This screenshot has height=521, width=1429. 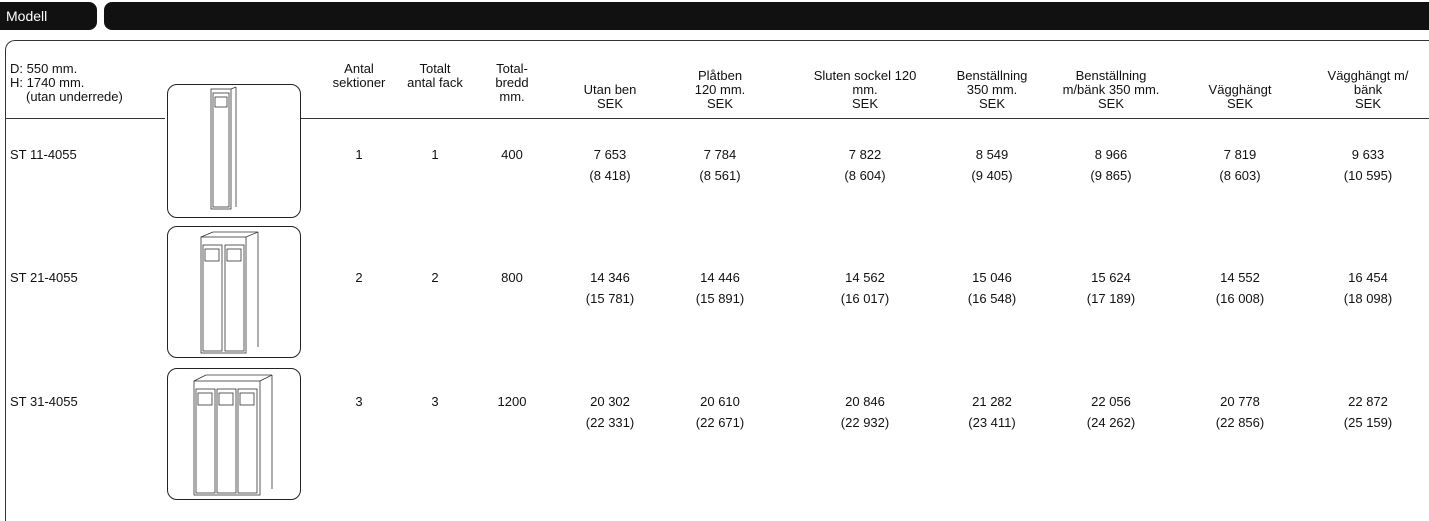 What do you see at coordinates (359, 68) in the screenshot?
I see `column-header: Antal` at bounding box center [359, 68].